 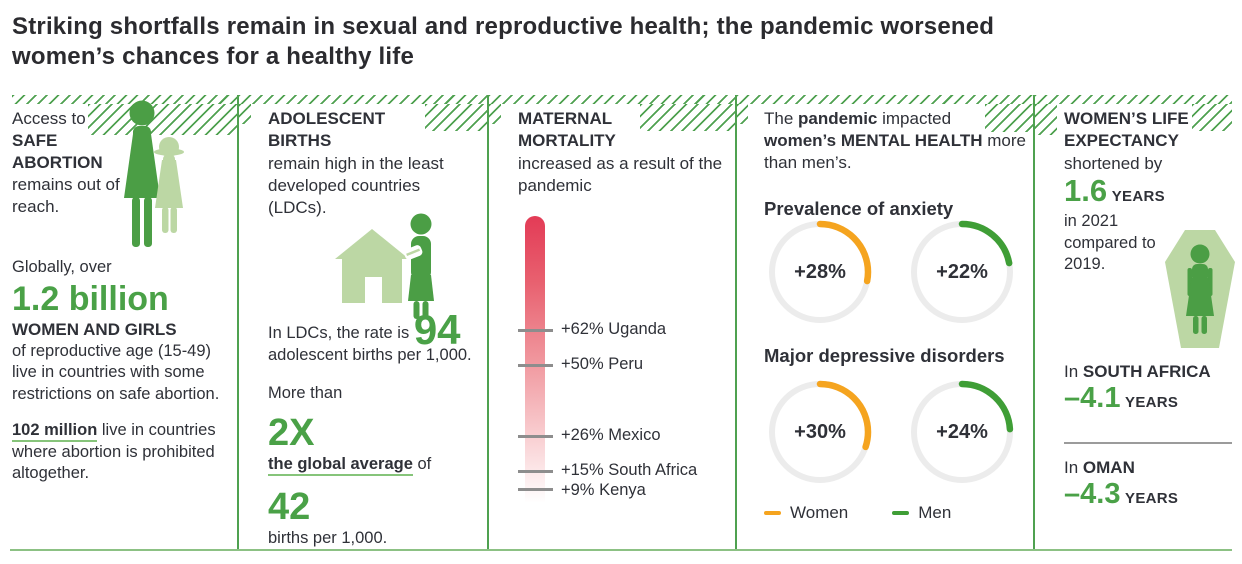 What do you see at coordinates (377, 465) in the screenshot?
I see `global-average-text: the global average of` at bounding box center [377, 465].